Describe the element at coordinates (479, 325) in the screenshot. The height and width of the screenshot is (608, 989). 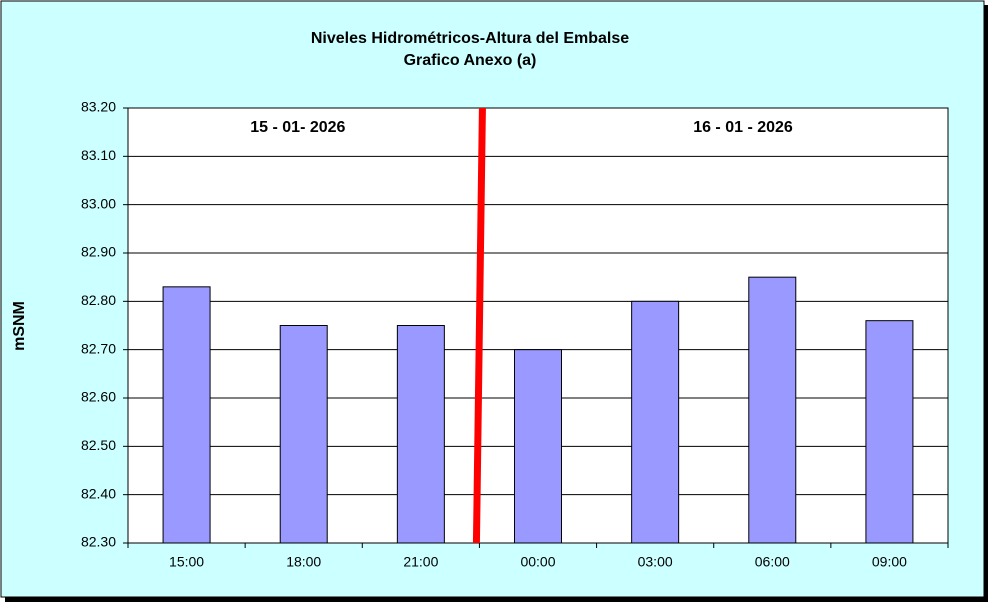
I see `date-divider` at that location.